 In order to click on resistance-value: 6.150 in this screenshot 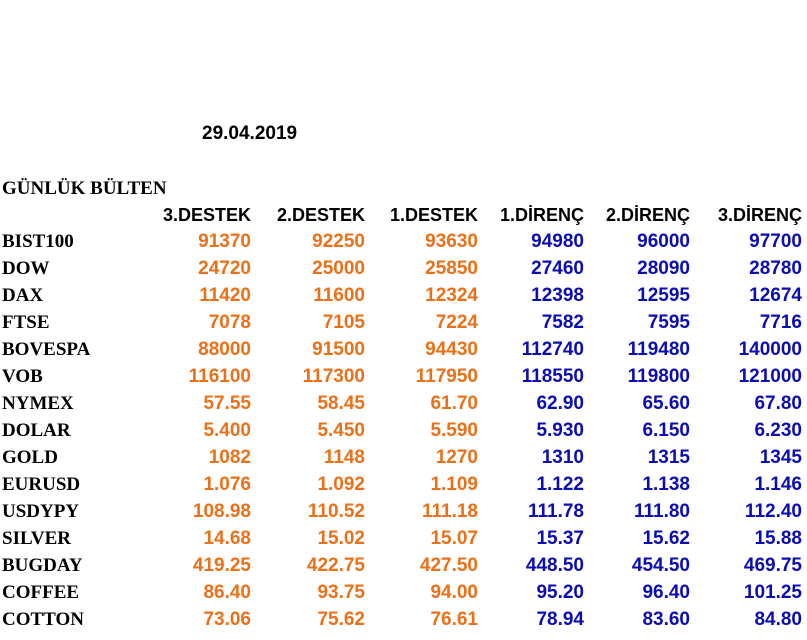, I will do `click(666, 430)`.